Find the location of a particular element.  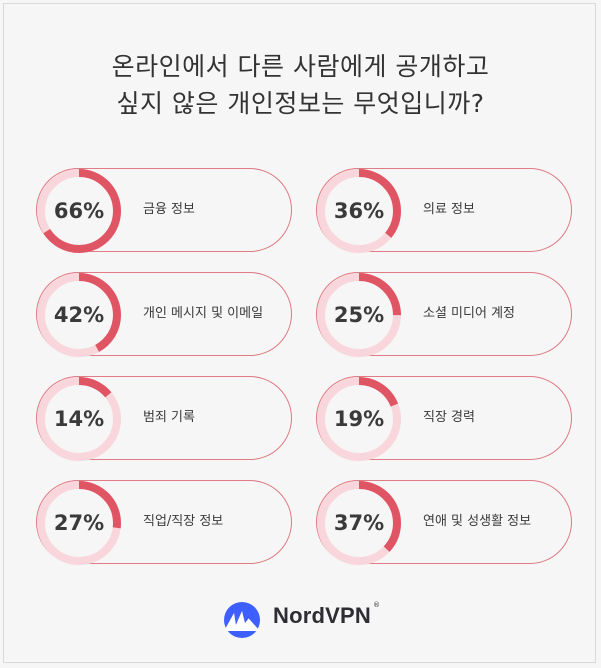

chart-title-line-1: 온라인에서 다른 사람에게 공개하고 is located at coordinates (300, 66).